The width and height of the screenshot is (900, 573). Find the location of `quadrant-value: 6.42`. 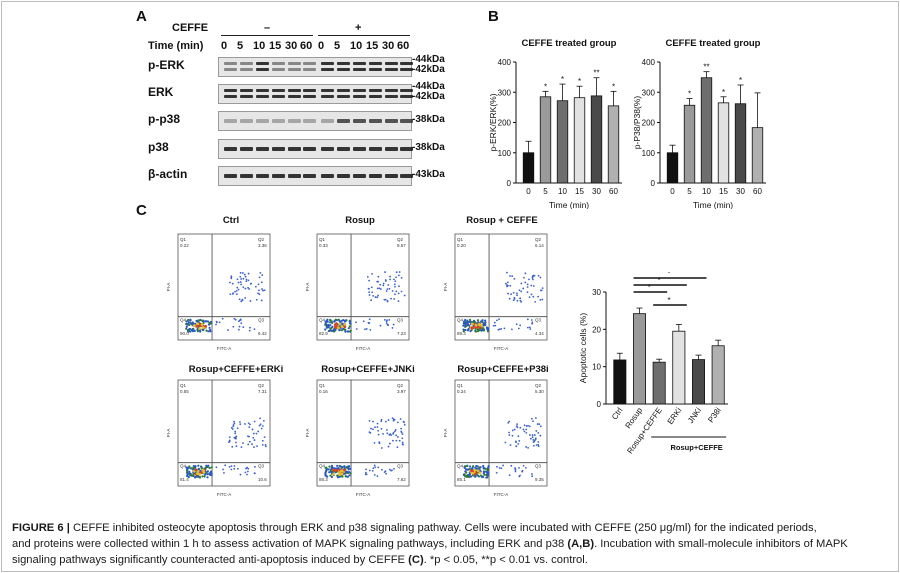

quadrant-value: 6.42 is located at coordinates (262, 333).